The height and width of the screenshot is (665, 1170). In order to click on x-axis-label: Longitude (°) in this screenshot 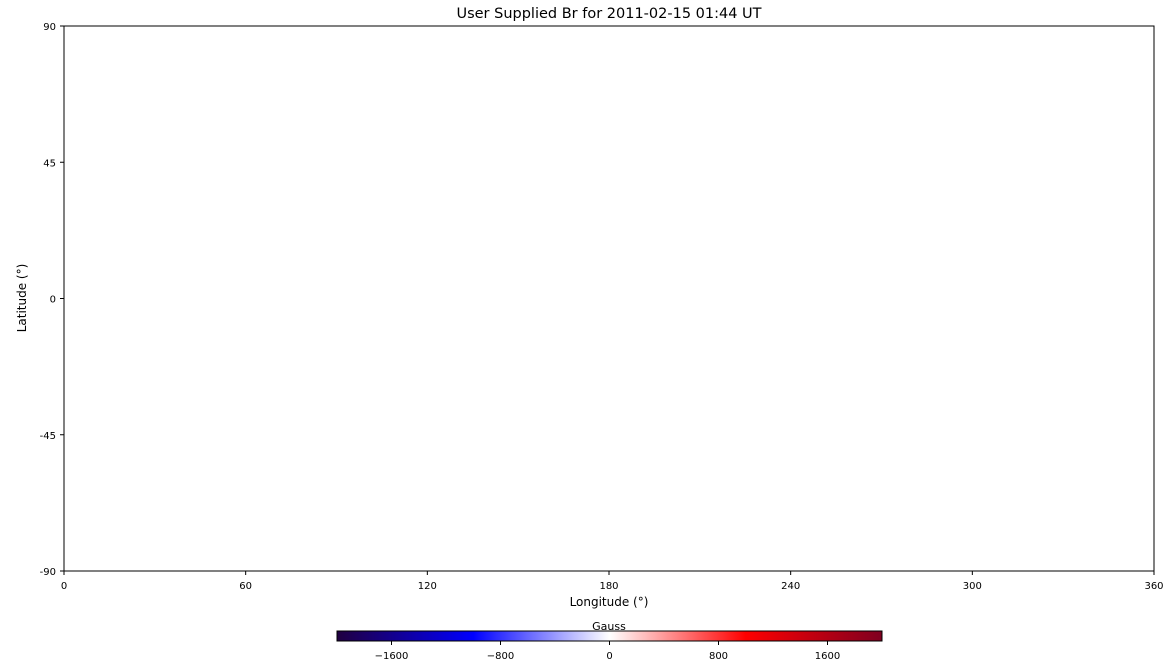, I will do `click(609, 602)`.